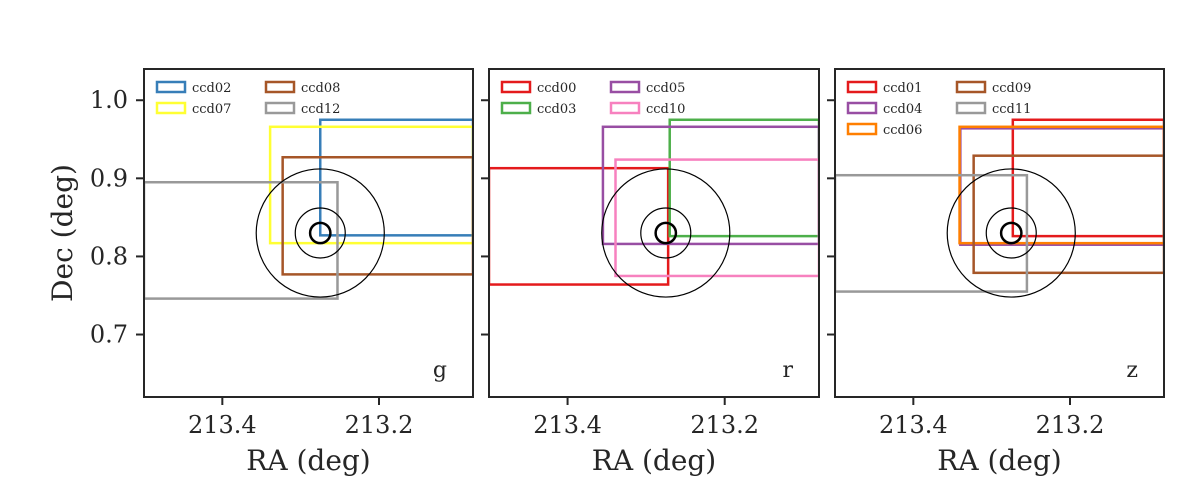  I want to click on y-axis-title: Dec (deg), so click(62, 233).